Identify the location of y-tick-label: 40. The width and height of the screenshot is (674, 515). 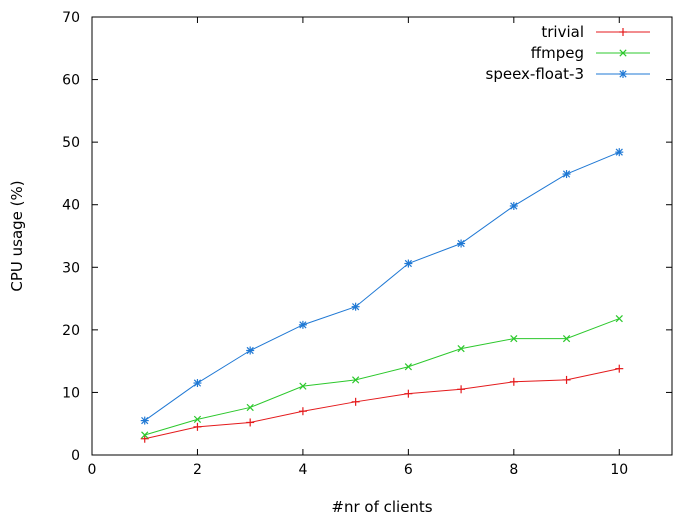
(71, 206).